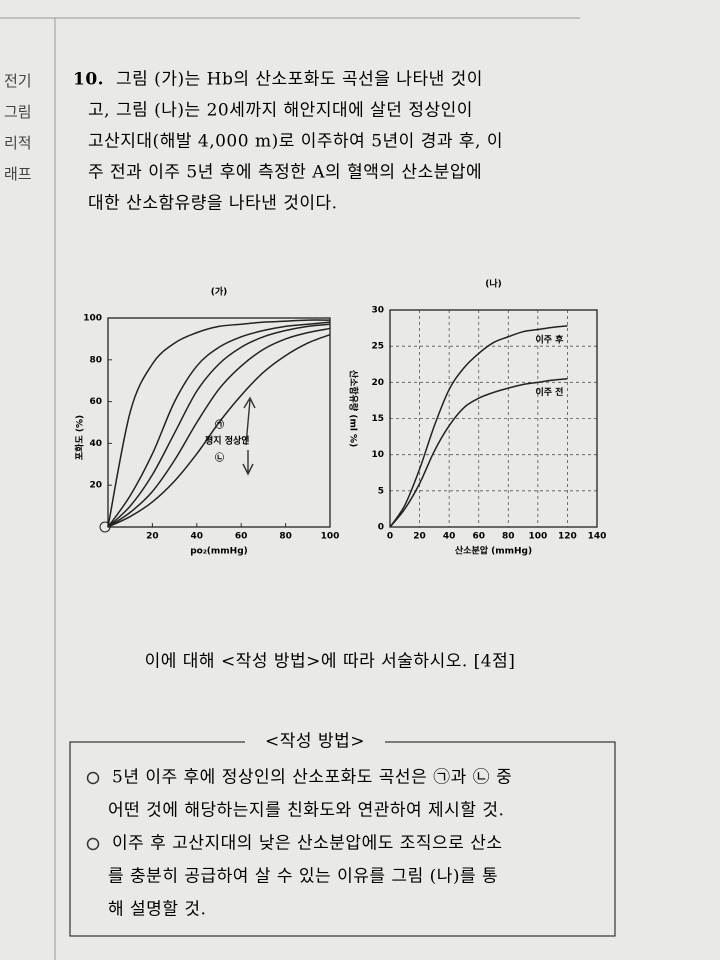  What do you see at coordinates (377, 455) in the screenshot?
I see `y-tick-label: 10` at bounding box center [377, 455].